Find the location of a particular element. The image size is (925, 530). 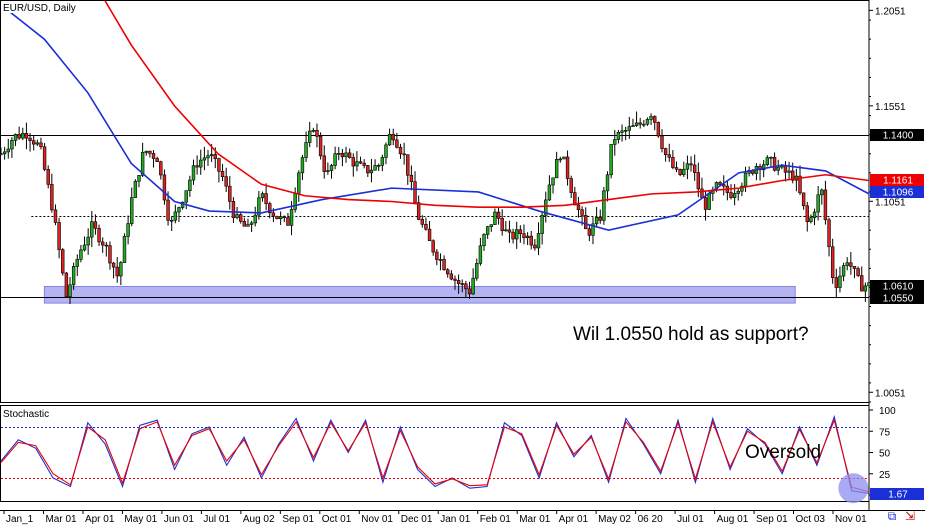

time-tick-label: Oct 03 is located at coordinates (811, 519).